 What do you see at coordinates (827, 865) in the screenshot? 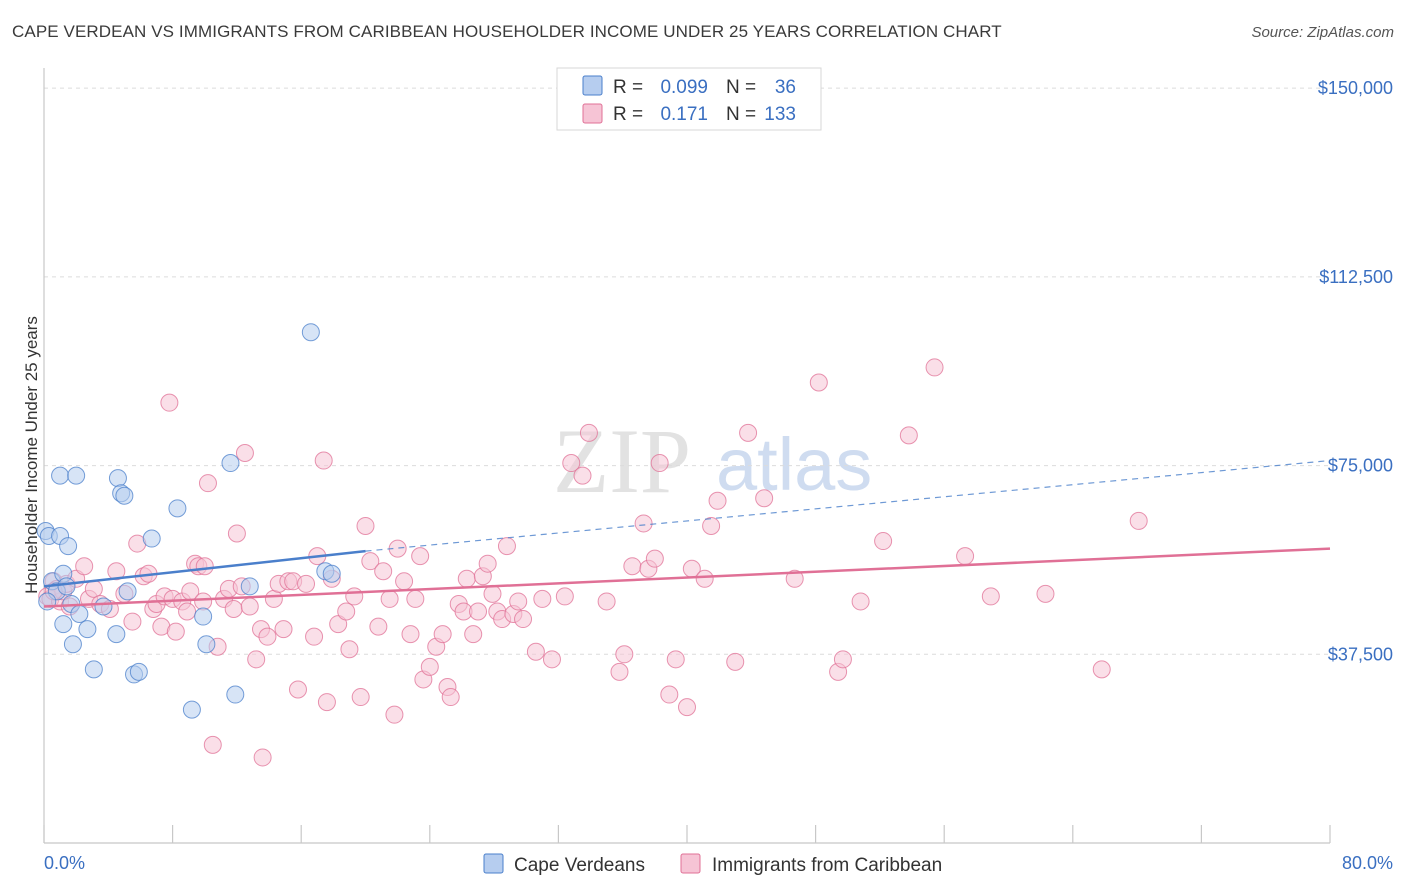
I see `bottom-legend-label-caribbean: Immigrants from Caribbean` at bounding box center [827, 865].